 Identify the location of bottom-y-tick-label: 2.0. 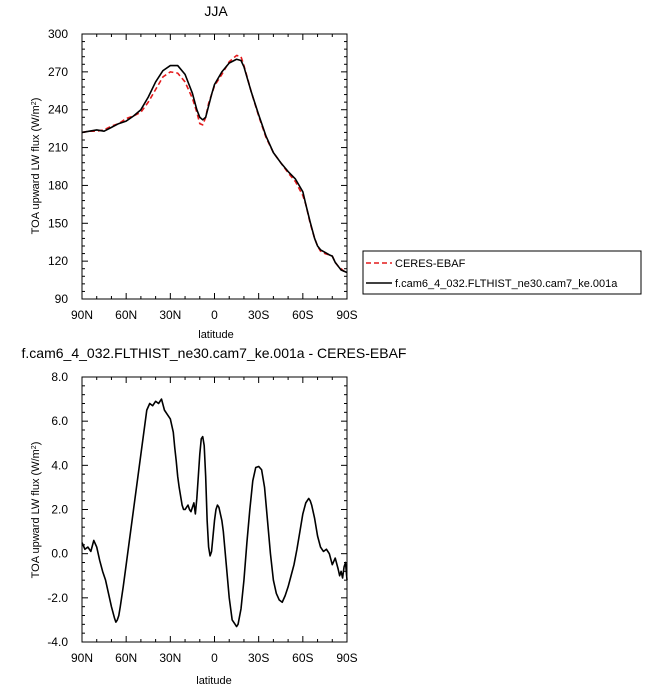
(59, 510).